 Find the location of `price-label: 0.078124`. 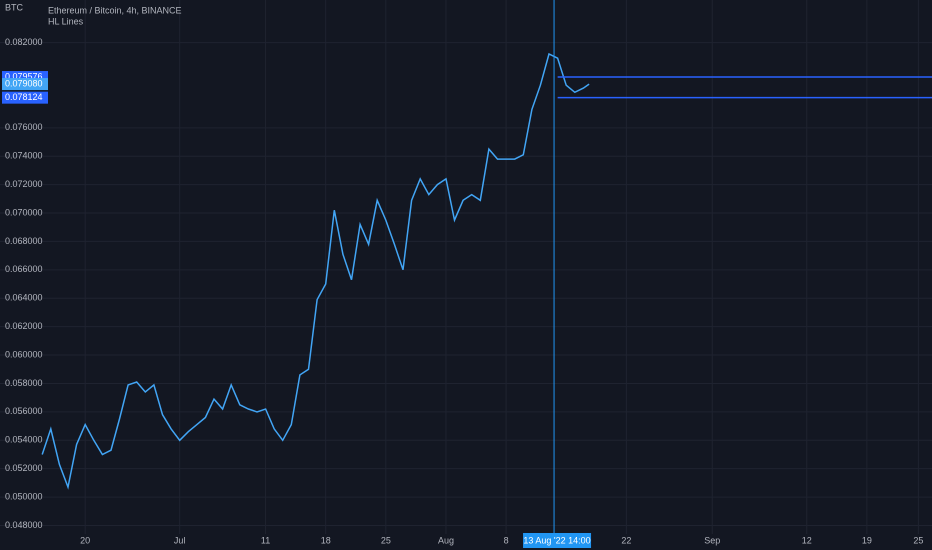

price-label: 0.078124 is located at coordinates (24, 97).